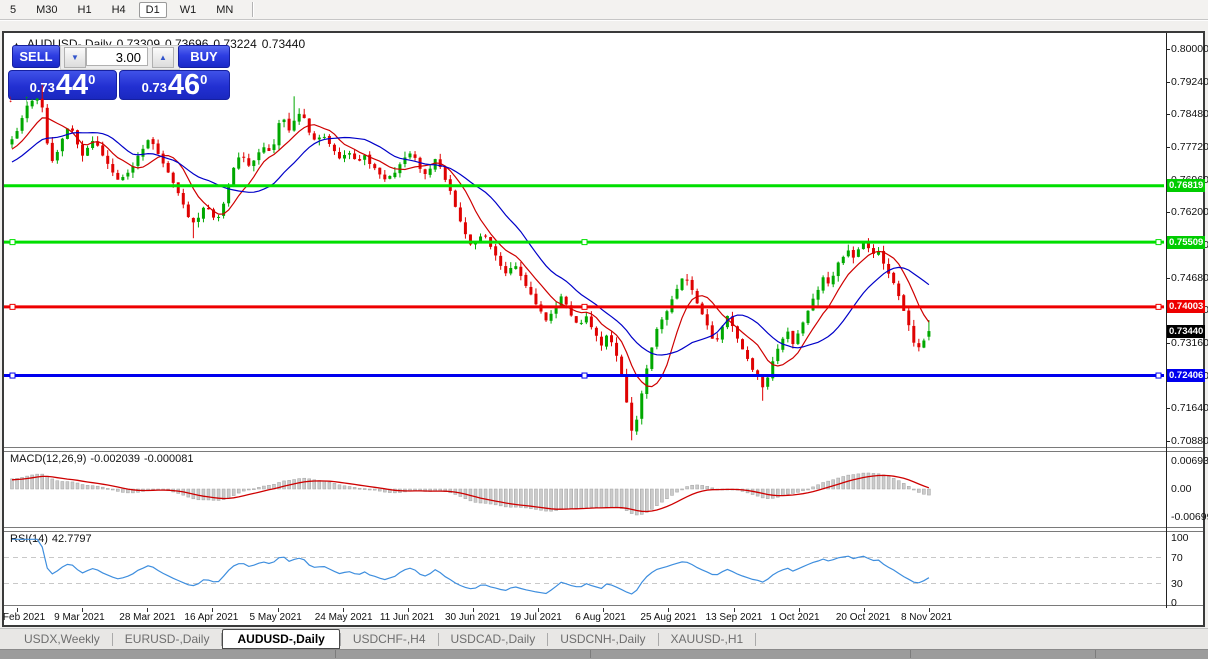 The image size is (1208, 659). I want to click on macd-name: MACD(12,26,9), so click(48, 459).